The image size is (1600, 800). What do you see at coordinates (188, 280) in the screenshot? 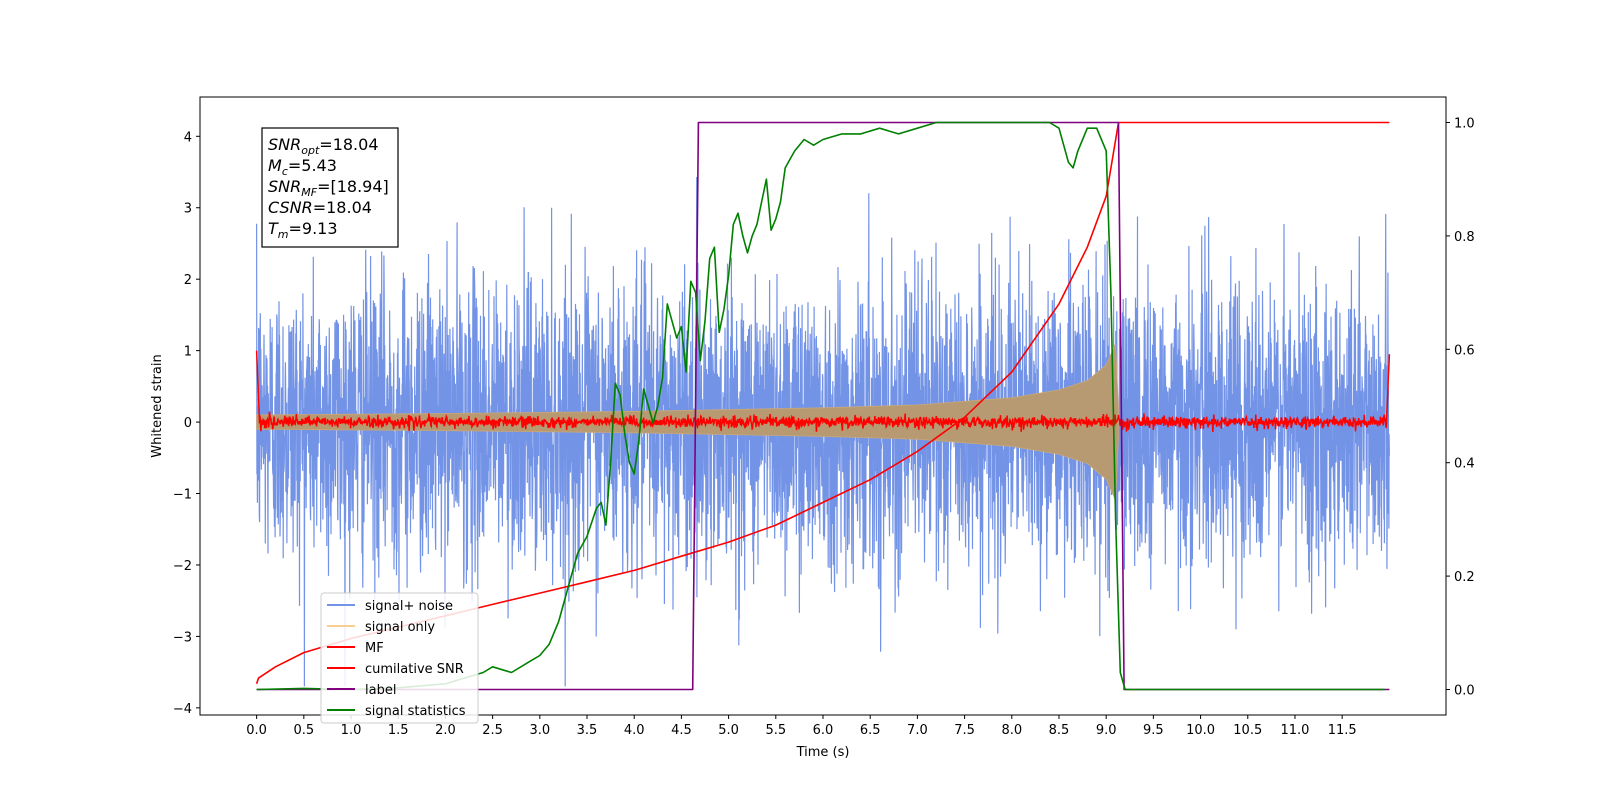
I see `y-tick-label: 2` at bounding box center [188, 280].